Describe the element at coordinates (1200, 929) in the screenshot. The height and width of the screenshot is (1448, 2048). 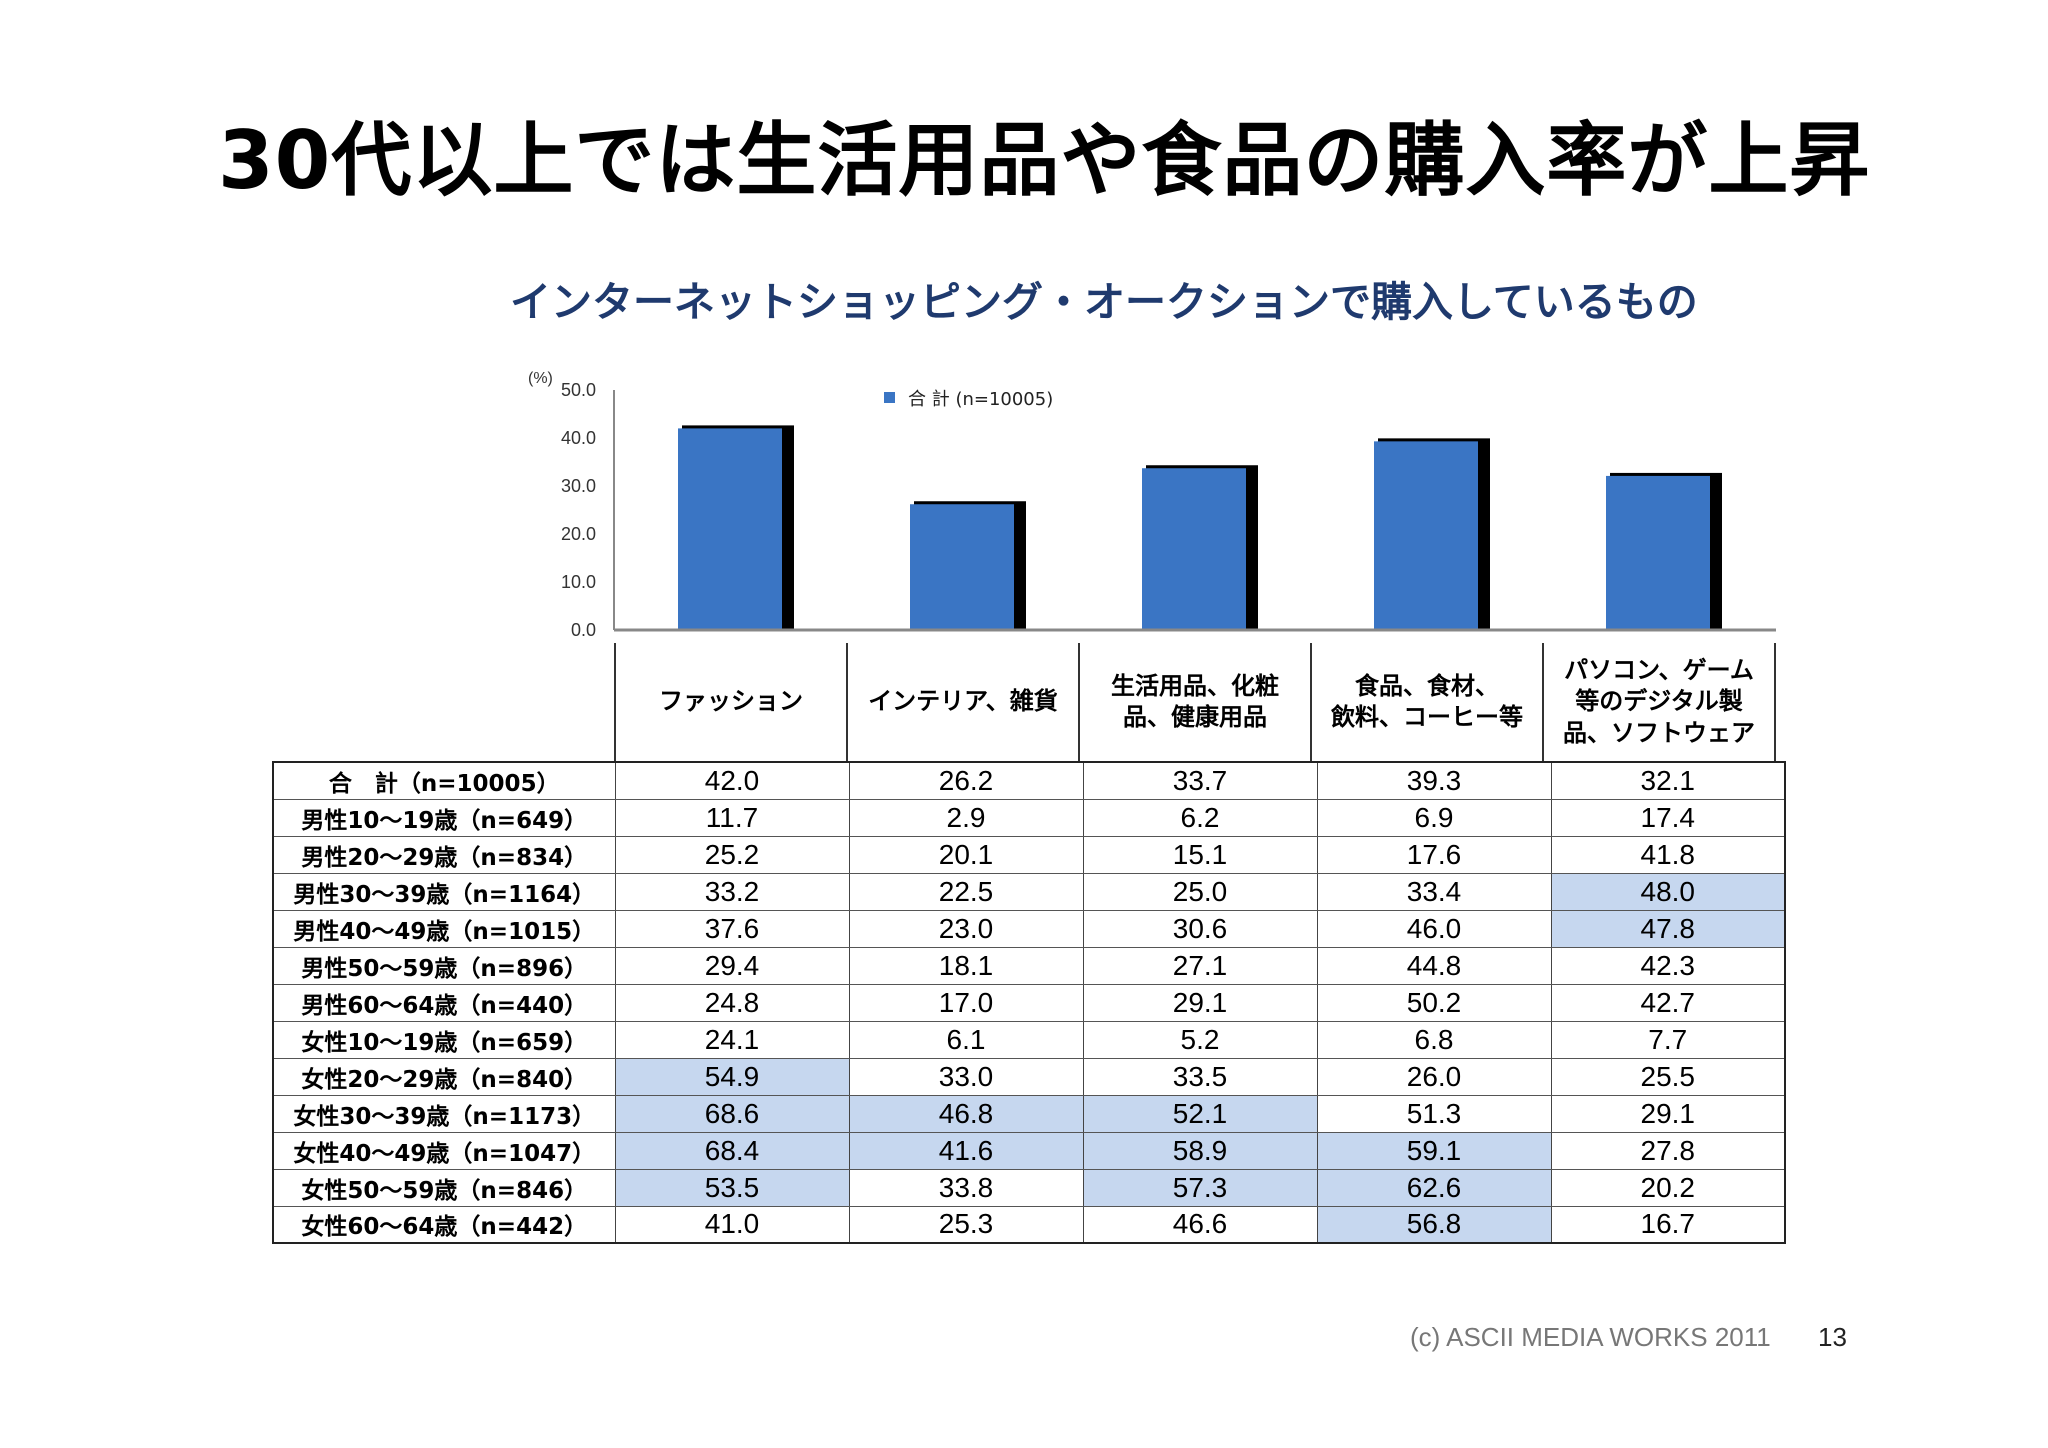
I see `table-cell: 30.6` at that location.